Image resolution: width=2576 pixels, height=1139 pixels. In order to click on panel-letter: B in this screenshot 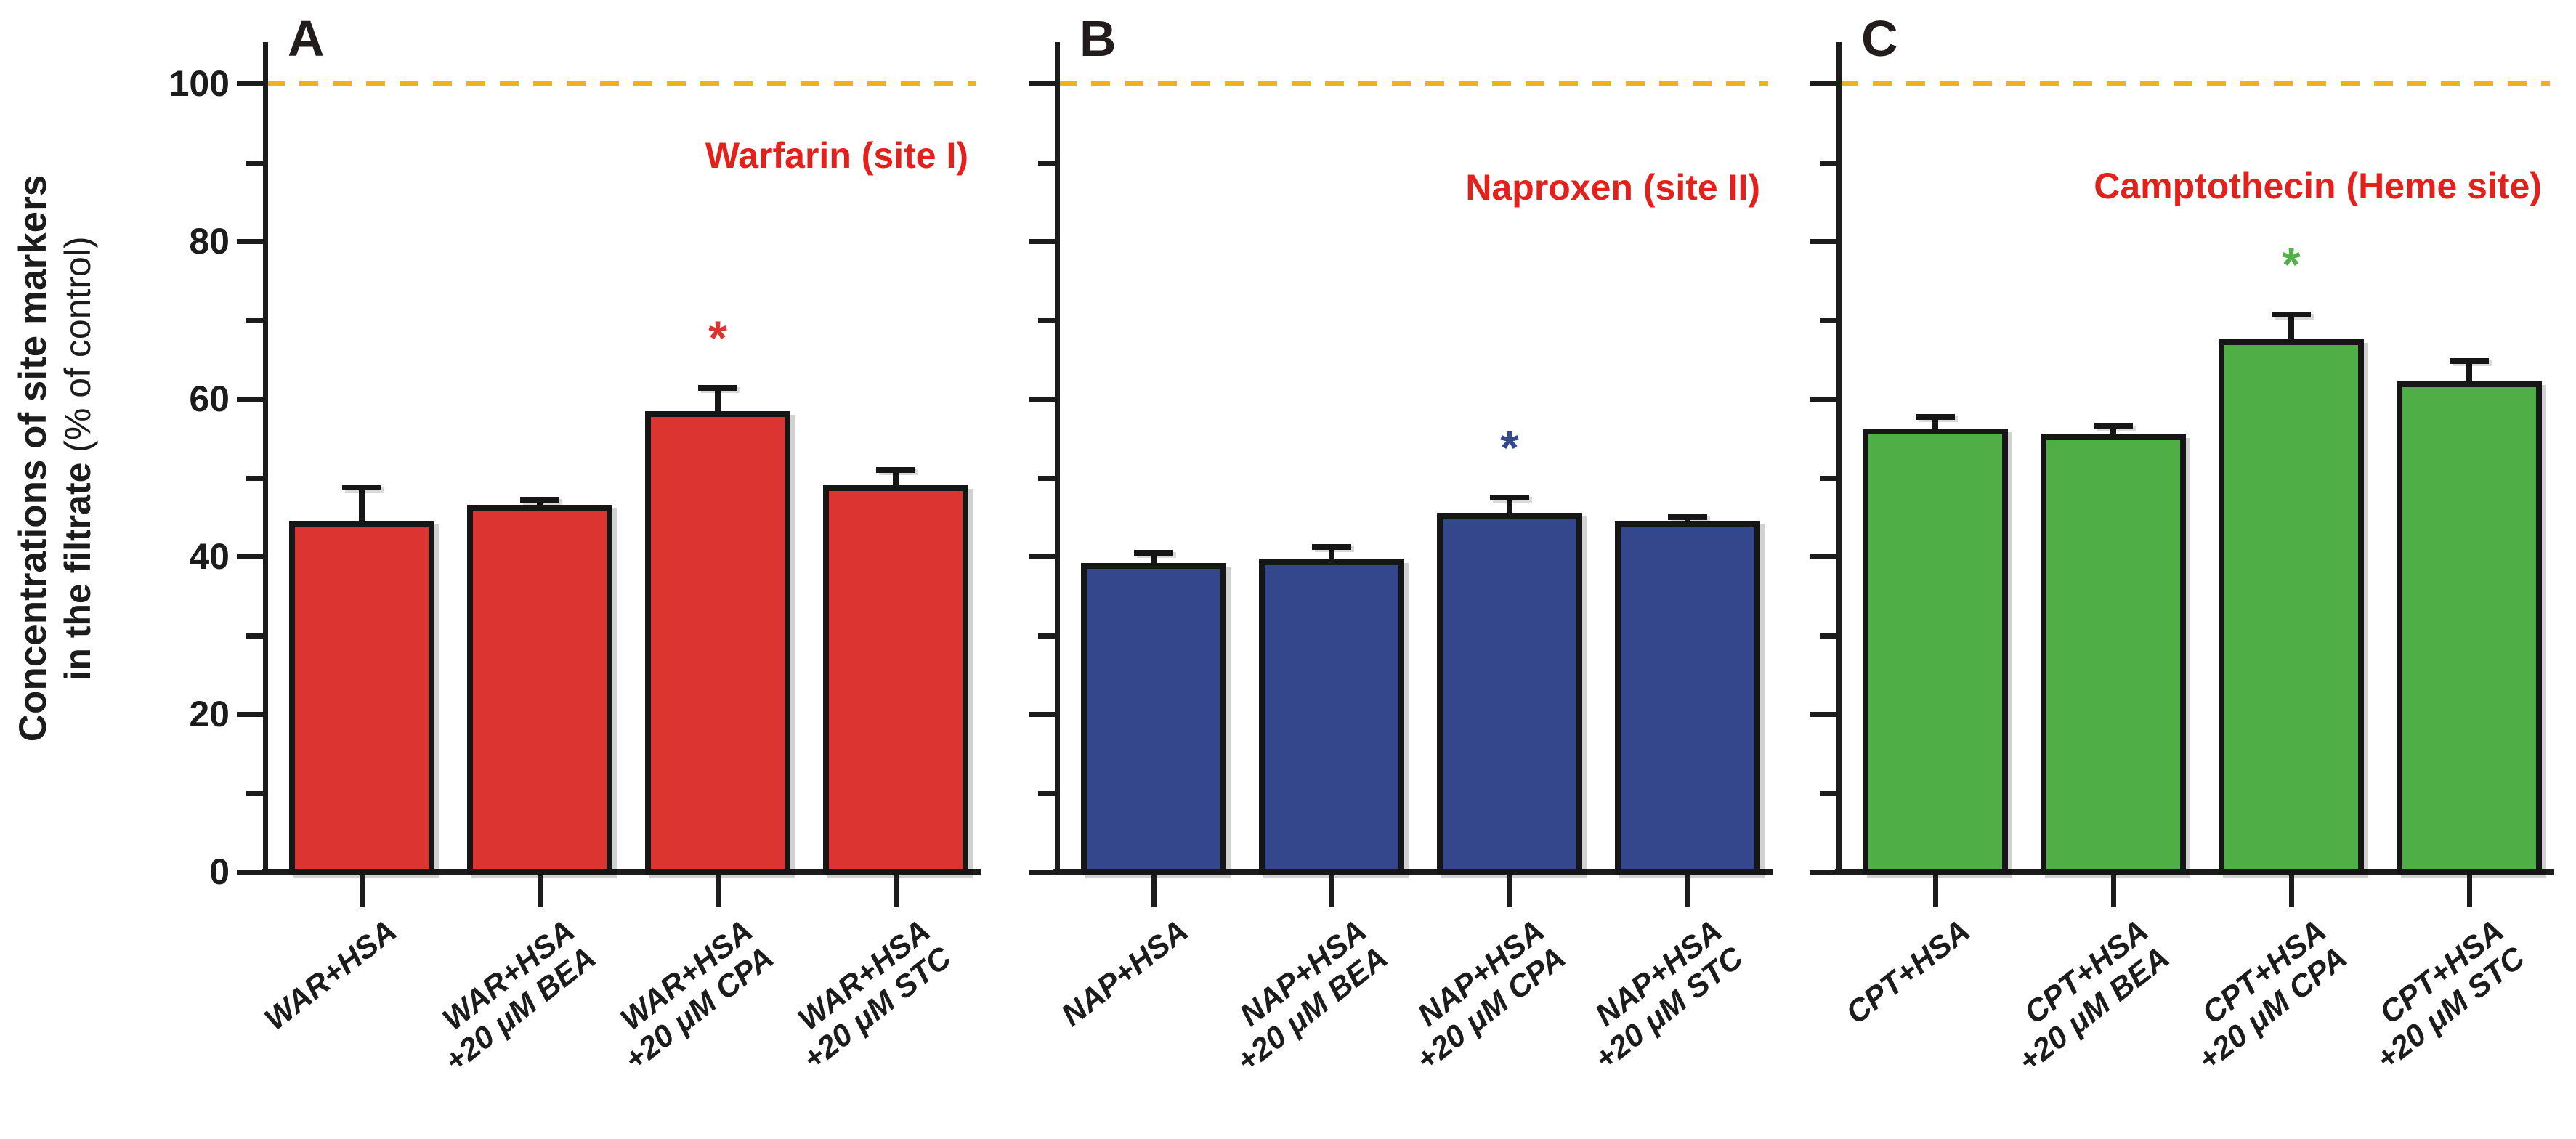, I will do `click(1098, 38)`.